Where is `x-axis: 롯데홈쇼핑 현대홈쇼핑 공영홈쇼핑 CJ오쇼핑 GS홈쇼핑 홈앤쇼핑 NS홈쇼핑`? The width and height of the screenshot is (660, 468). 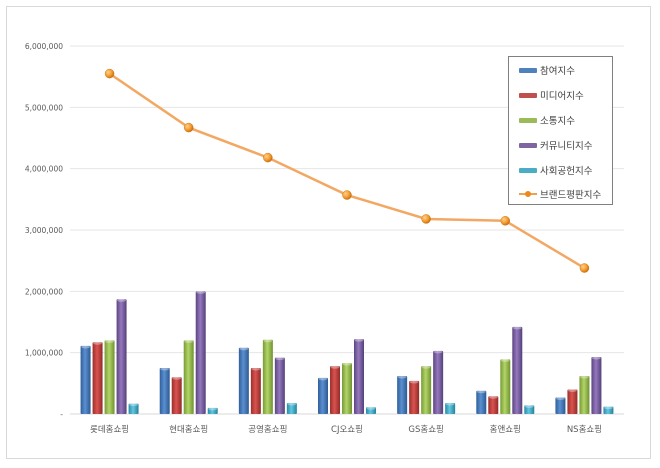
x-axis: 롯데홈쇼핑 현대홈쇼핑 공영홈쇼핑 CJ오쇼핑 GS홈쇼핑 홈앤쇼핑 NS홈쇼핑 is located at coordinates (346, 429).